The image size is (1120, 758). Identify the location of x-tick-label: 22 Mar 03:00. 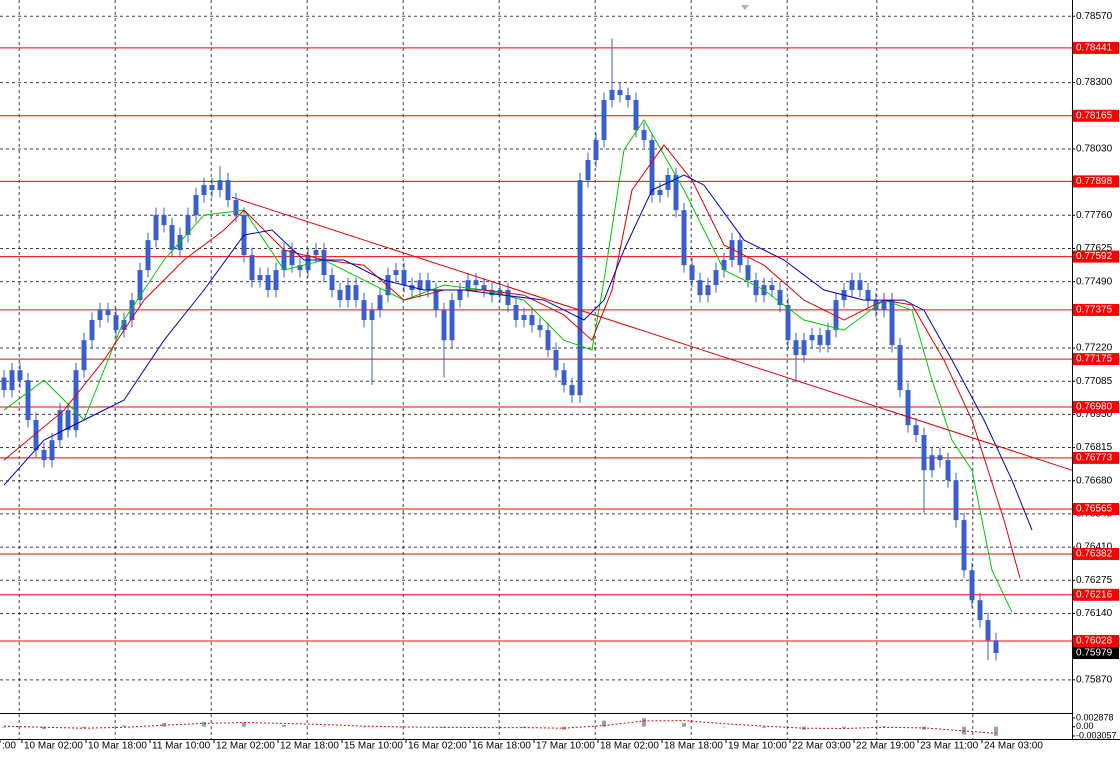
(821, 746).